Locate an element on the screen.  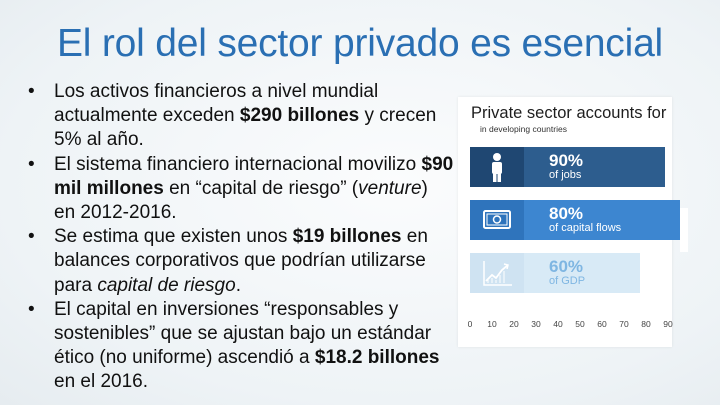
capital-flows-percent: 80% is located at coordinates (566, 213).